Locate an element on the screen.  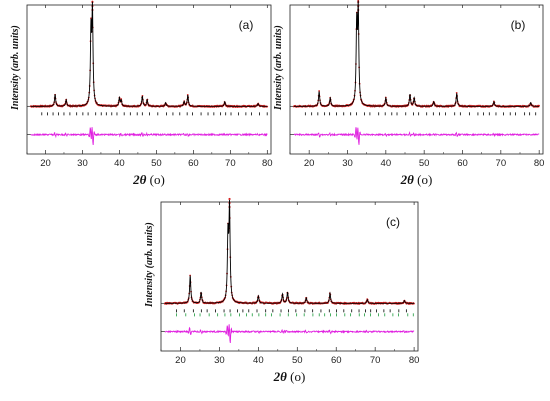
panel-label: (c) is located at coordinates (393, 222).